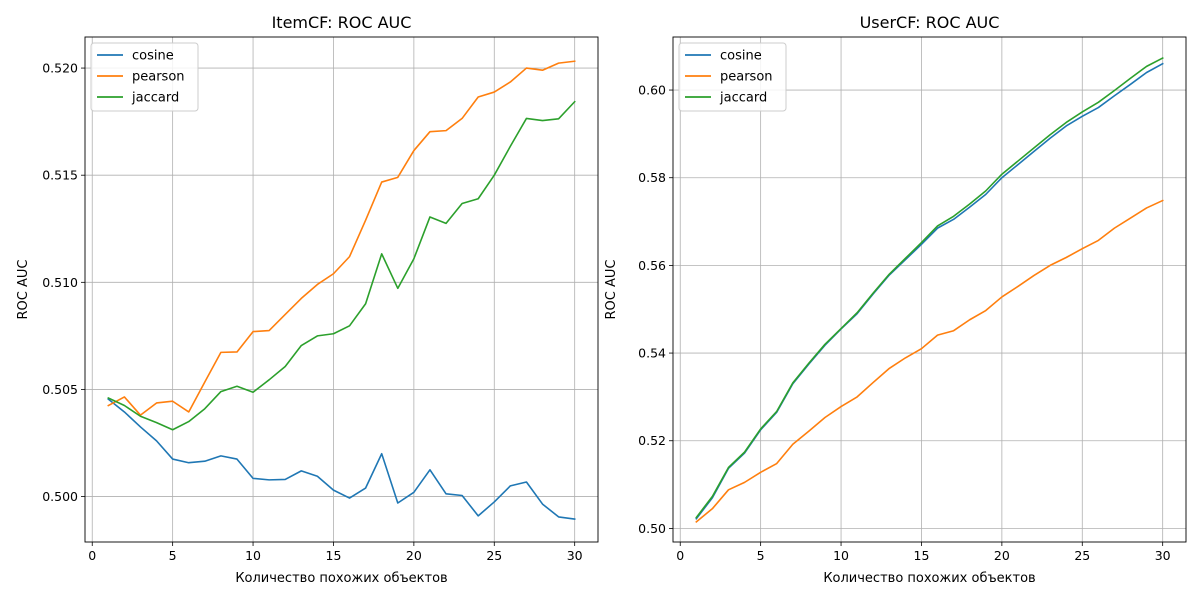 The height and width of the screenshot is (600, 1200). Describe the element at coordinates (652, 528) in the screenshot. I see `y-tick-label: 0.50` at that location.